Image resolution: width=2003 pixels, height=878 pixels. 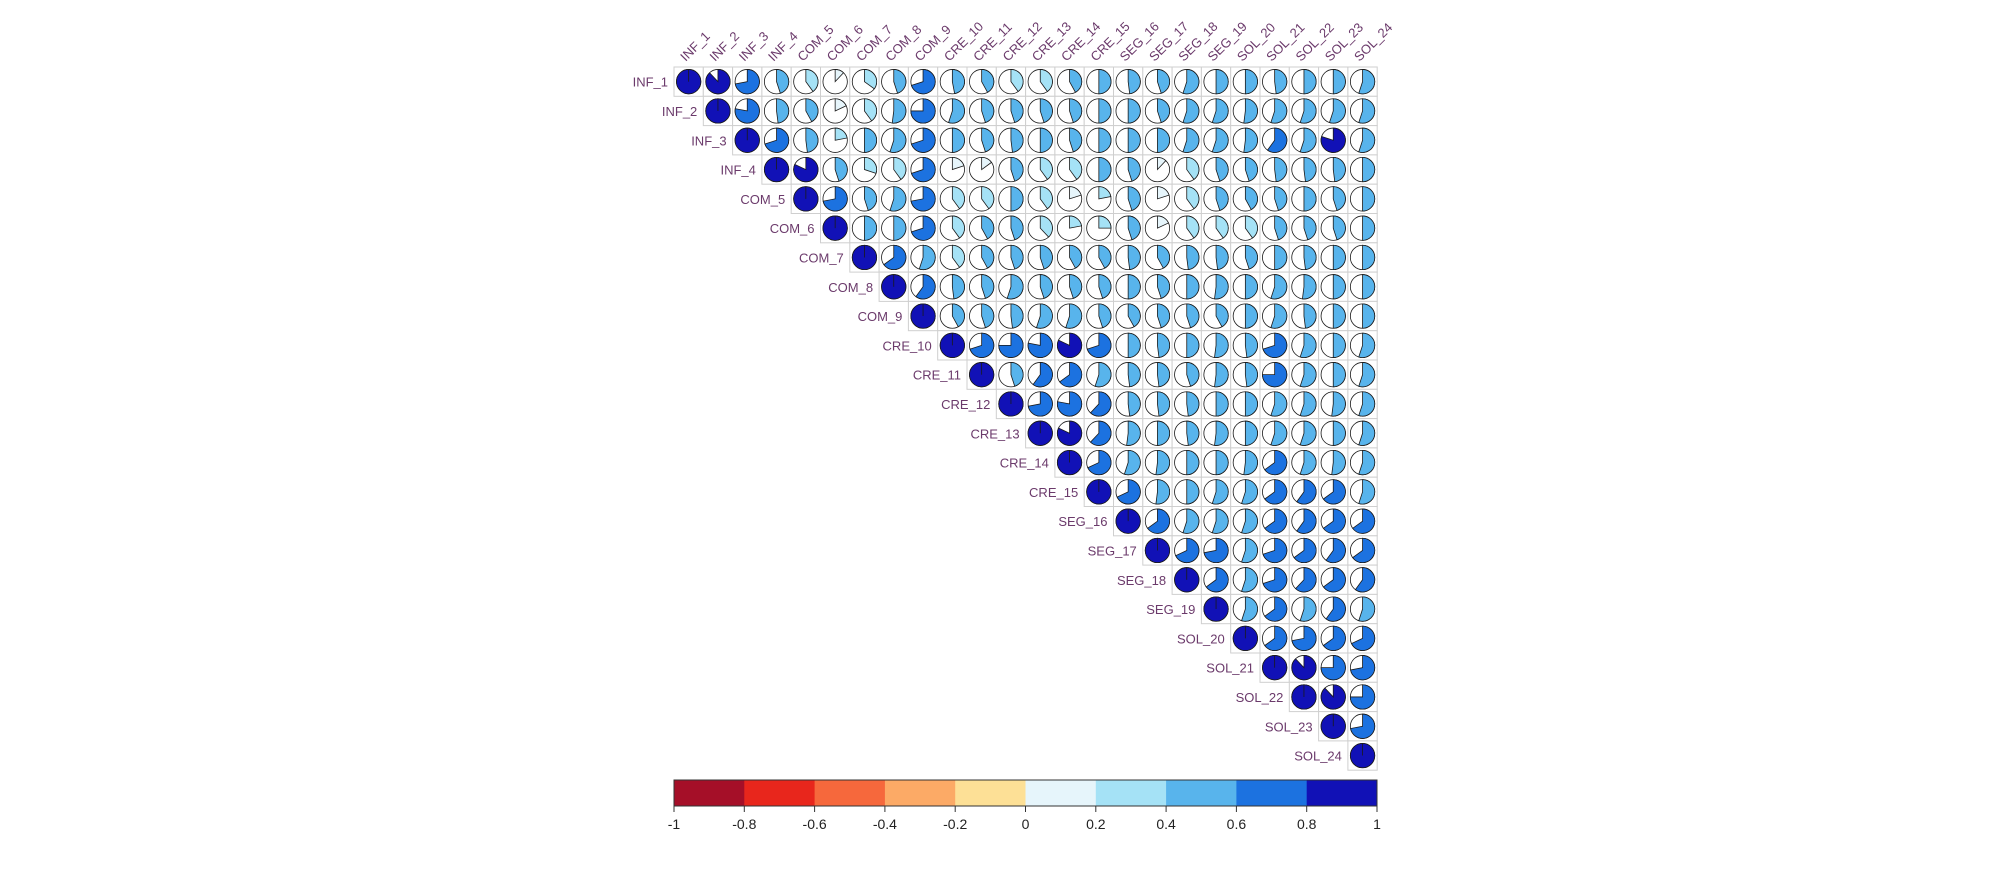 I want to click on row-label: INF_1, so click(x=650, y=82).